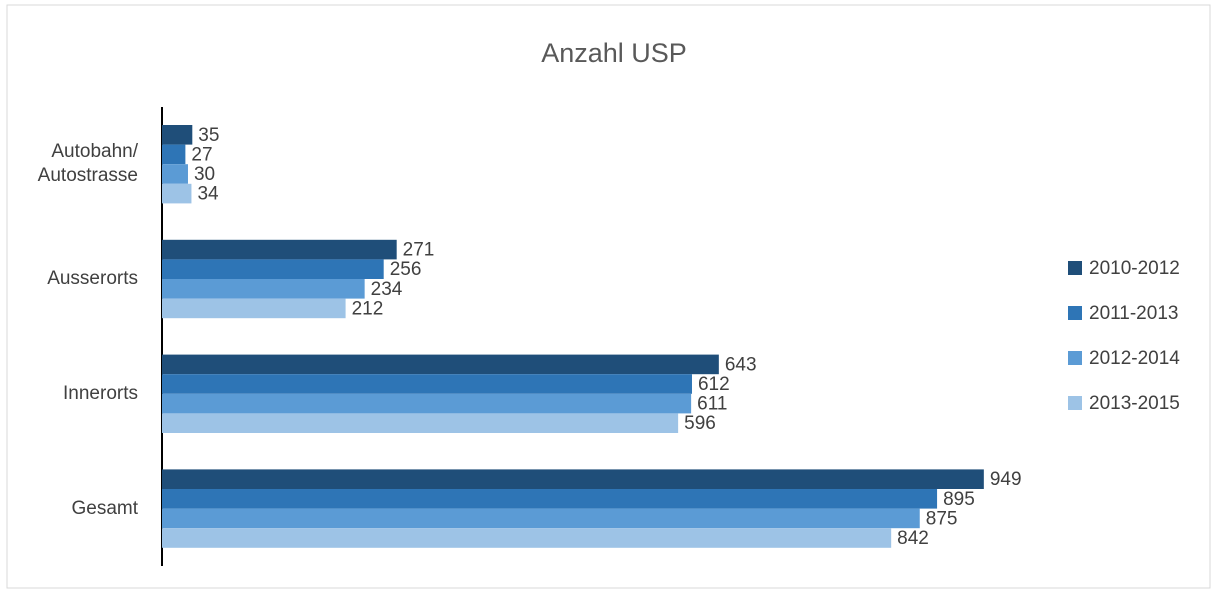 This screenshot has width=1217, height=595. I want to click on data-label: 30, so click(204, 174).